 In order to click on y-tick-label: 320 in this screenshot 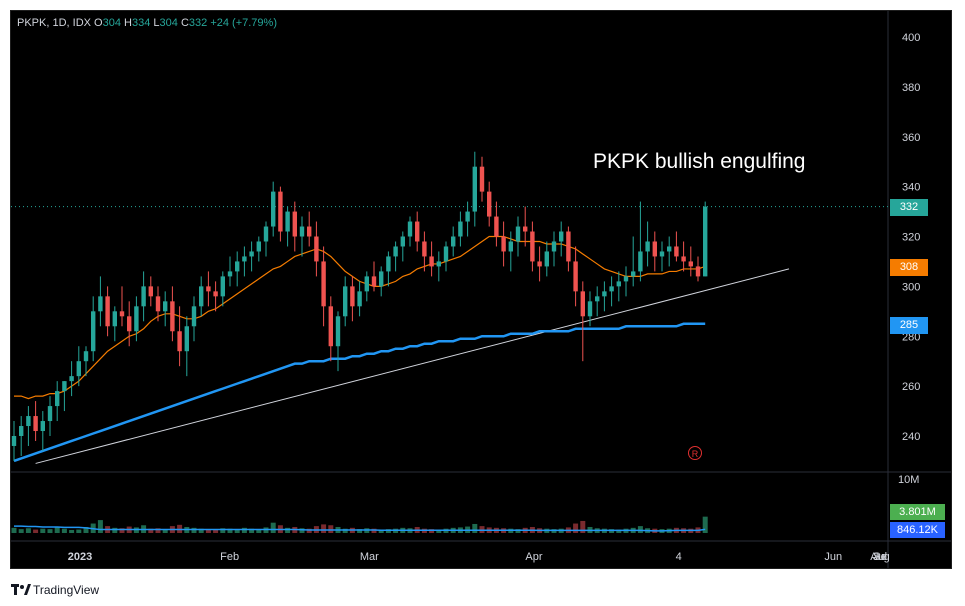, I will do `click(911, 238)`.